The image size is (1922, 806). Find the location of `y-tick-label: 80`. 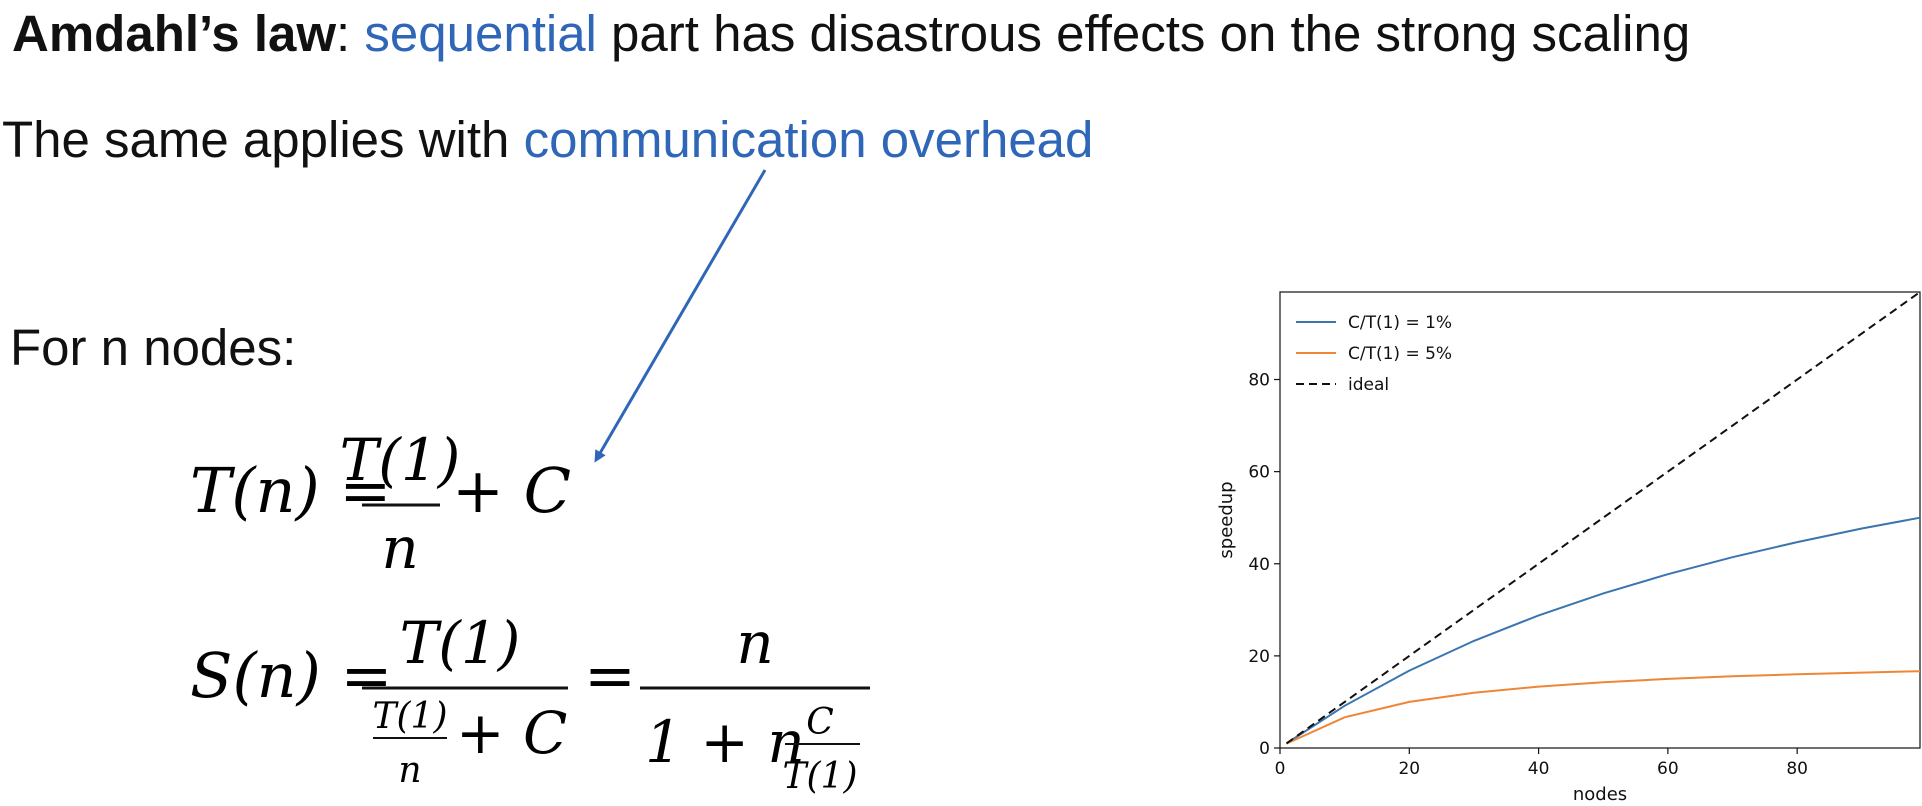

y-tick-label: 80 is located at coordinates (1259, 381).